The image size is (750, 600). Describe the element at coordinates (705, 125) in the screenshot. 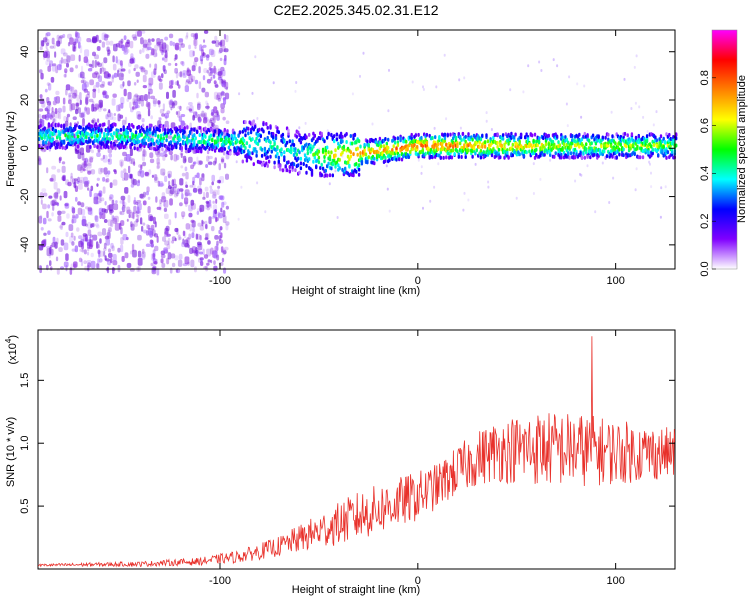

I see `colorbar-tick-label: 0.6` at that location.